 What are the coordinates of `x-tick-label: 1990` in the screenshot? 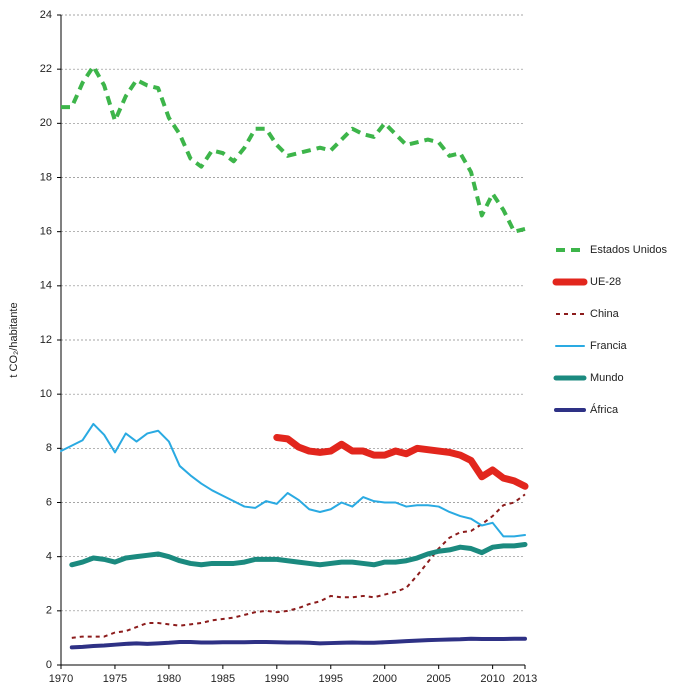 It's located at (277, 679).